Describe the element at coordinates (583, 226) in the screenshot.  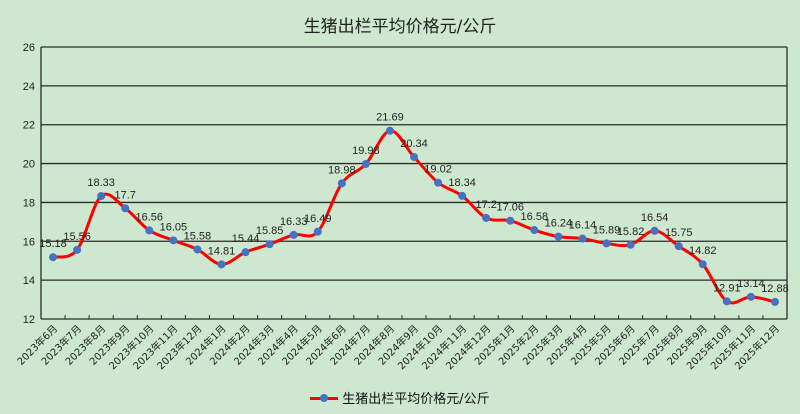
I see `data-label: 16.14` at that location.